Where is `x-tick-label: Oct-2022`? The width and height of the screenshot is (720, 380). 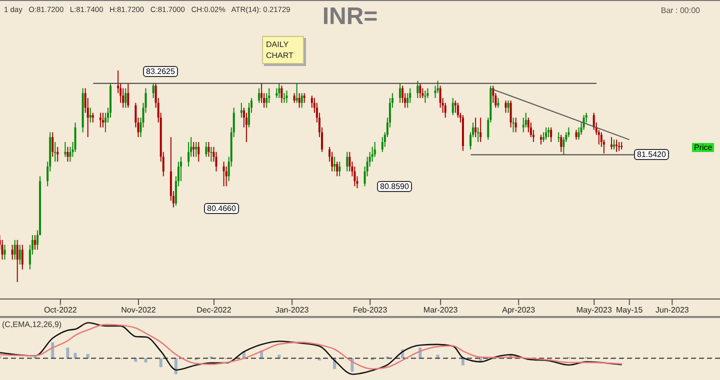
x-tick-label: Oct-2022 is located at coordinates (61, 310).